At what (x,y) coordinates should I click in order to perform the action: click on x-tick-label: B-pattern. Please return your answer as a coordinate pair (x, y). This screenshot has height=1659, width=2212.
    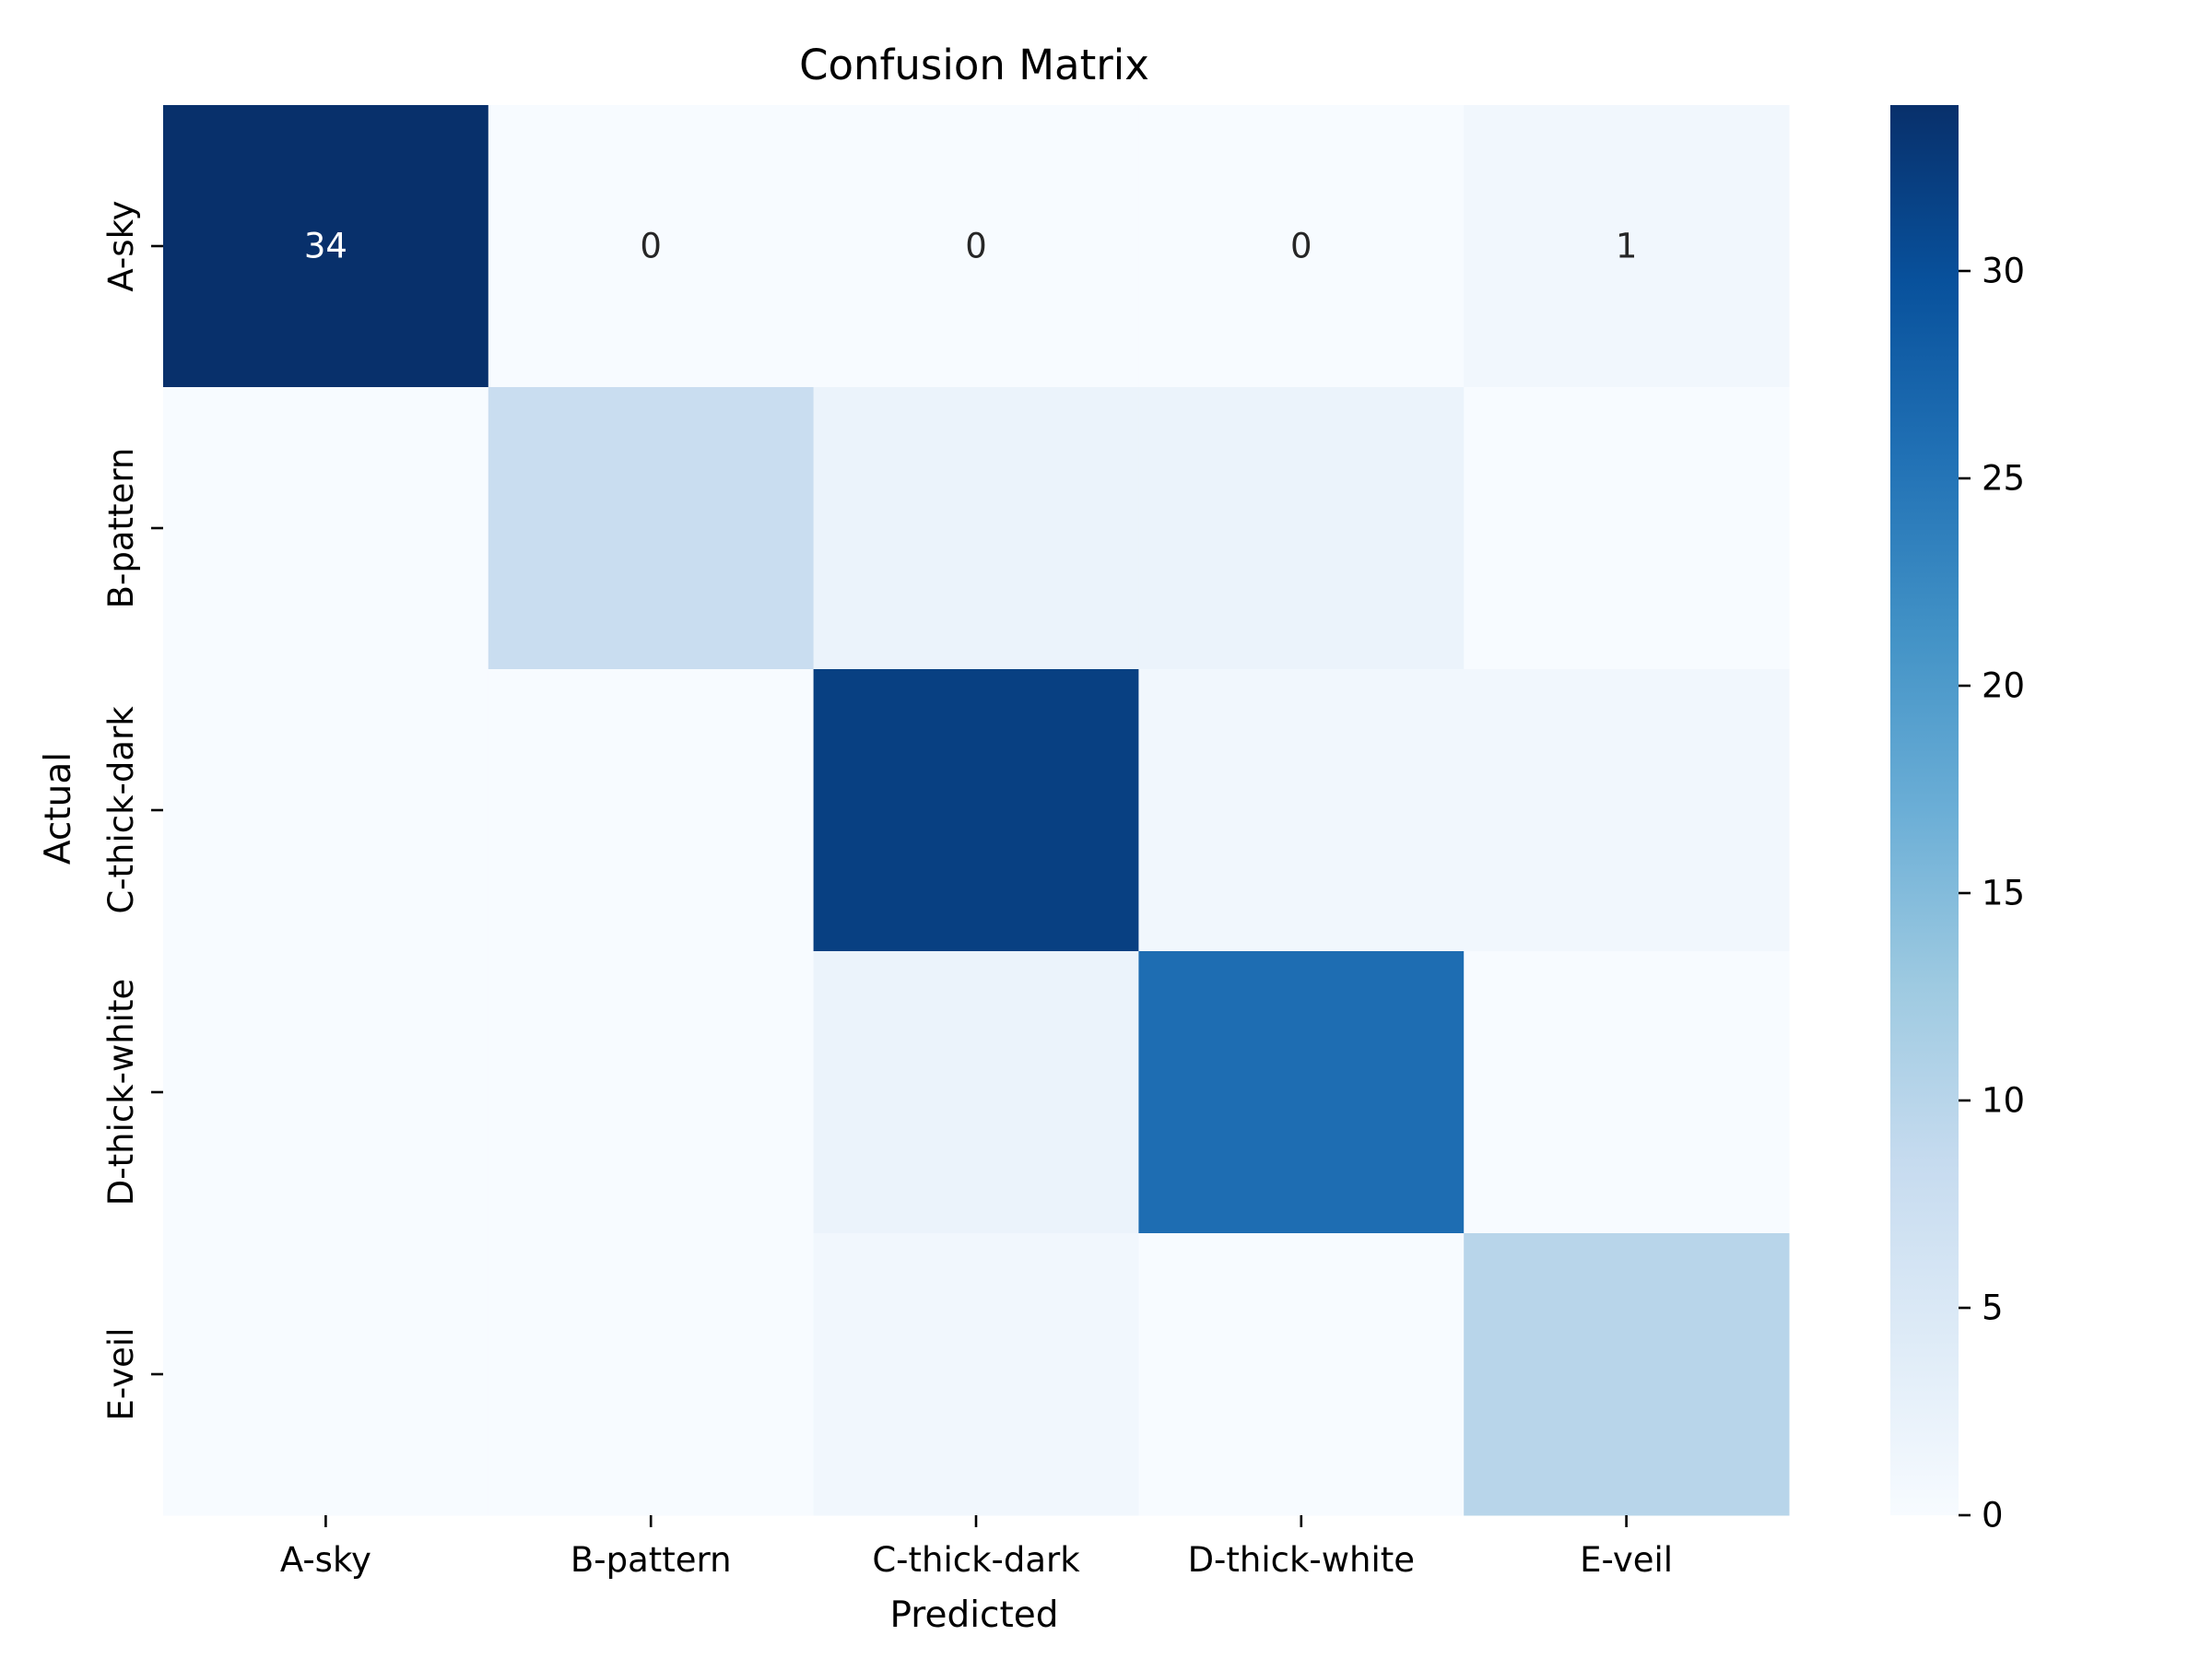
    Looking at the image, I should click on (651, 1560).